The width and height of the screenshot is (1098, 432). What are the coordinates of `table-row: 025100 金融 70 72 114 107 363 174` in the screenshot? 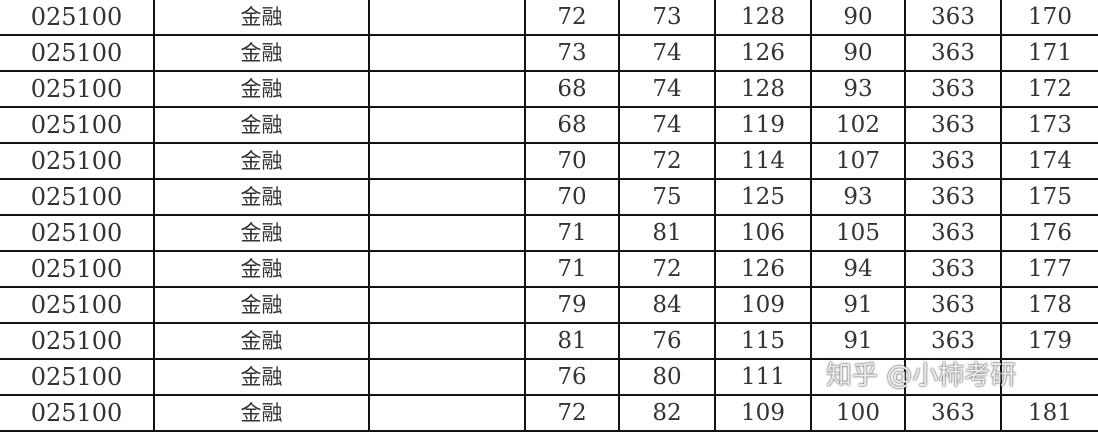 It's located at (549, 161).